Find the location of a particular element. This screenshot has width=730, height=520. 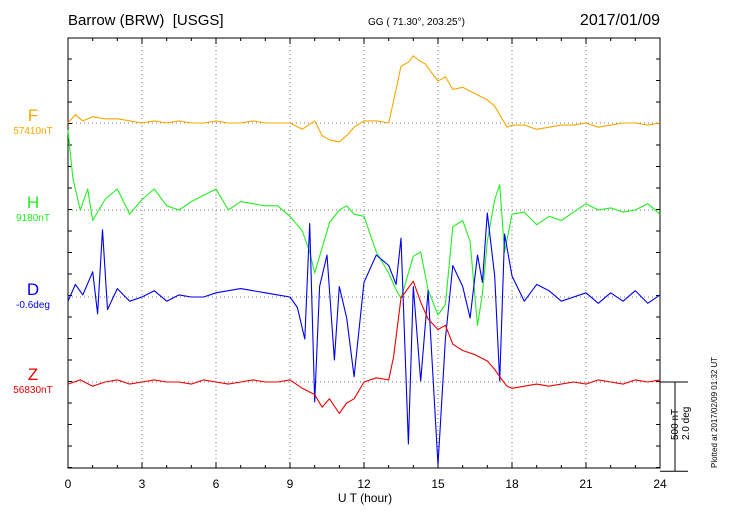

series-baseline: 57410nT is located at coordinates (33, 131).